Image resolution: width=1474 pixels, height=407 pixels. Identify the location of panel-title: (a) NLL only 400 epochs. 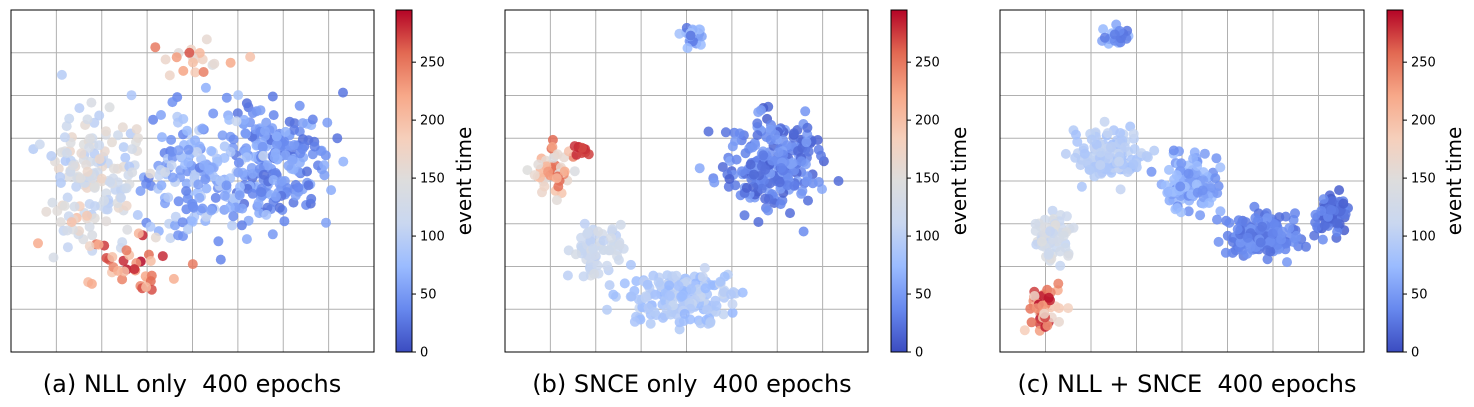
(192, 384).